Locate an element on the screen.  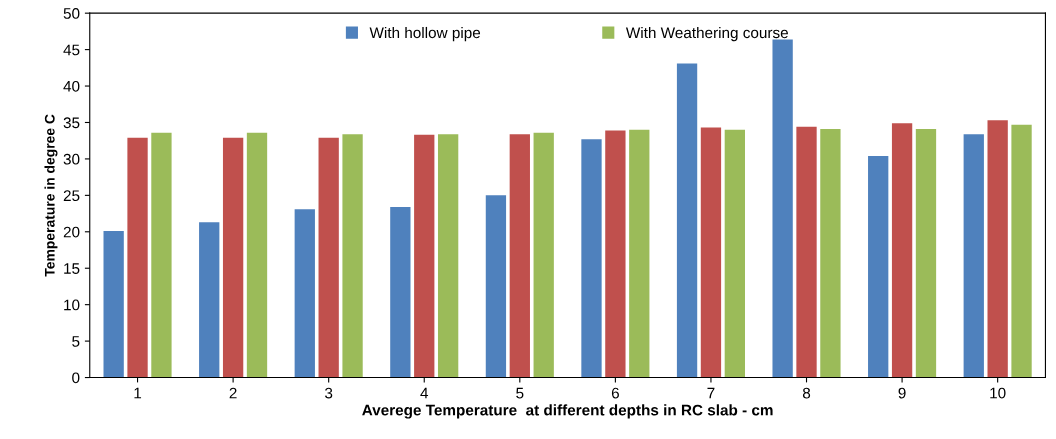
x-tick-label: 10 is located at coordinates (998, 393).